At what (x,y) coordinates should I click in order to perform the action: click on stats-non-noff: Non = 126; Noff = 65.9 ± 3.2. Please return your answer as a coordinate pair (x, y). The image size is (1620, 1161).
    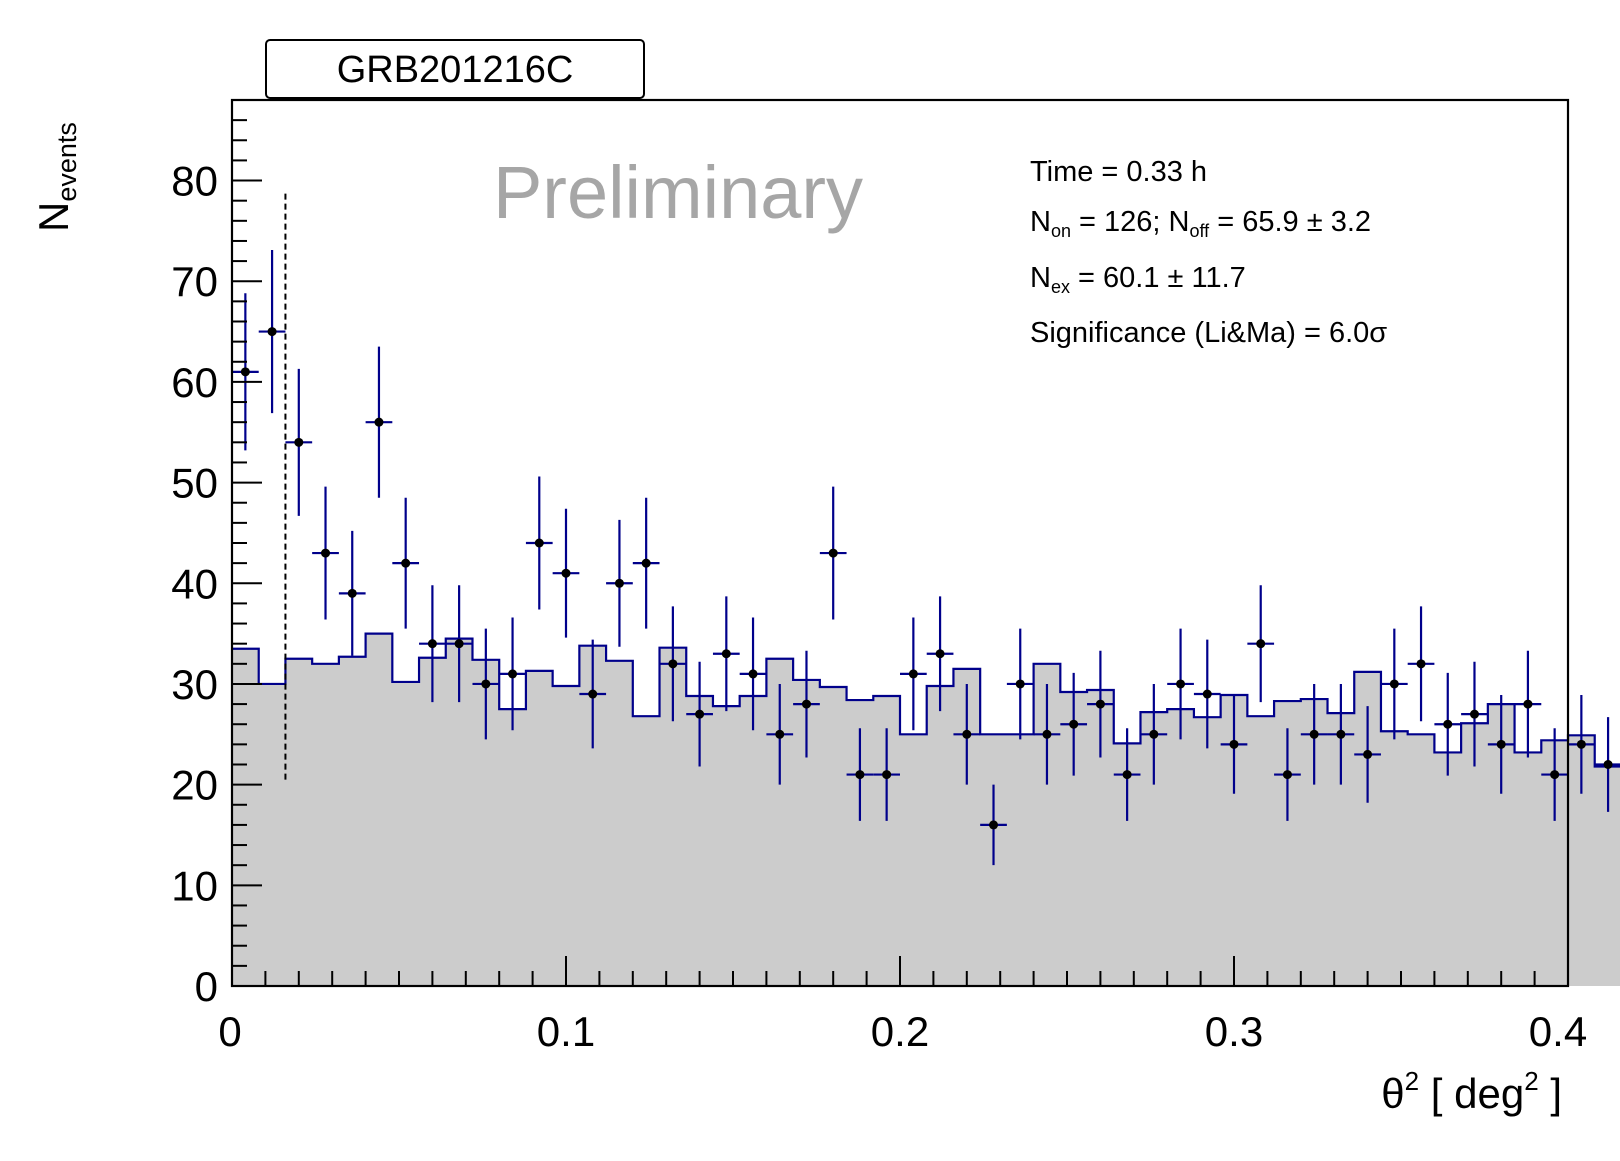
    Looking at the image, I should click on (1200, 223).